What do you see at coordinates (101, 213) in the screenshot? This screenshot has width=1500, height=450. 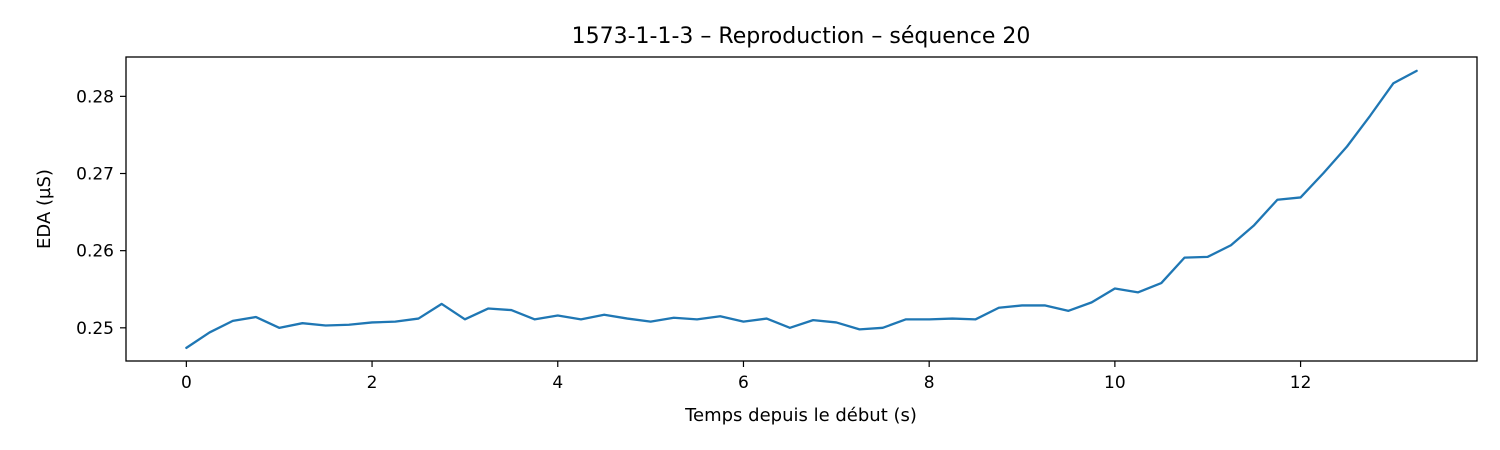 I see `y-axis-ticks: 0.25 0.26 0.27 0.28` at bounding box center [101, 213].